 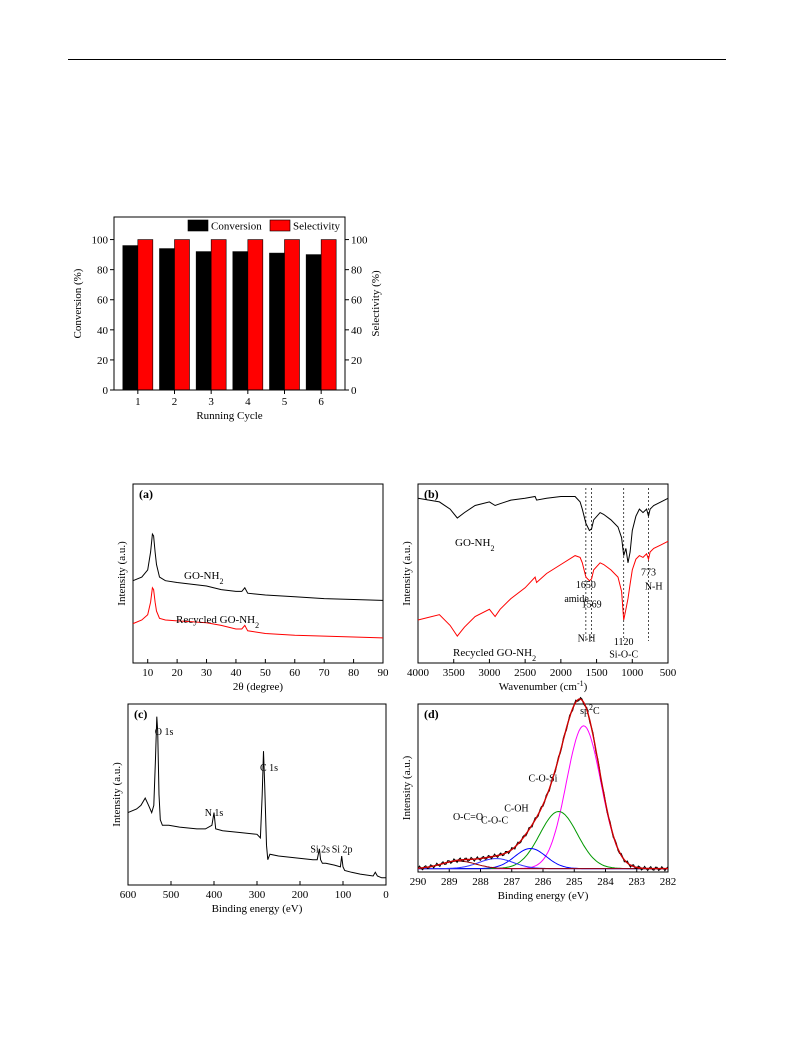 I want to click on x-tick-label: 200, so click(x=300, y=895).